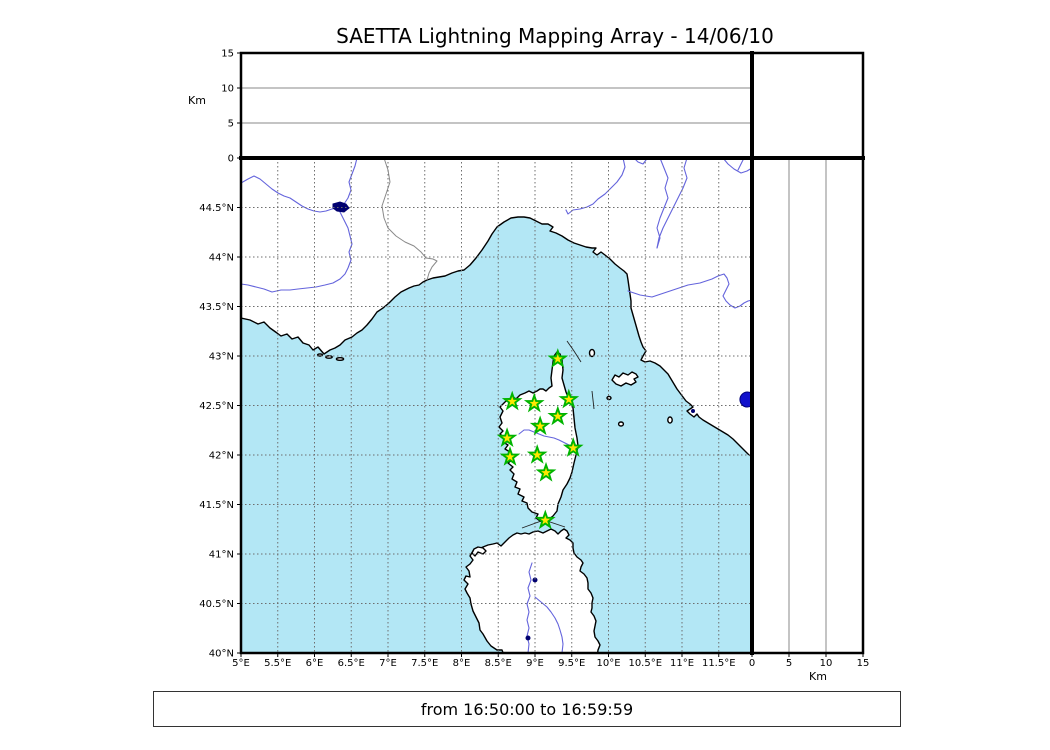  I want to click on time-range-box: from 16:50:00 to 16:59:59, so click(527, 709).